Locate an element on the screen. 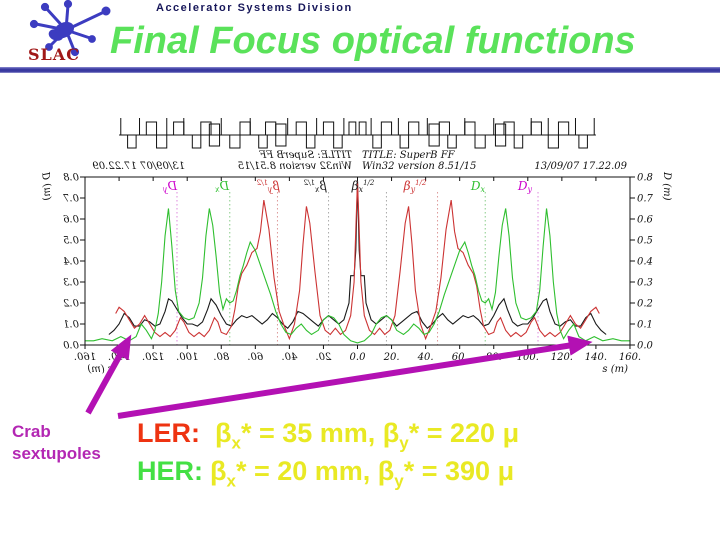  y-tick-label-right: 0.1 is located at coordinates (645, 325).